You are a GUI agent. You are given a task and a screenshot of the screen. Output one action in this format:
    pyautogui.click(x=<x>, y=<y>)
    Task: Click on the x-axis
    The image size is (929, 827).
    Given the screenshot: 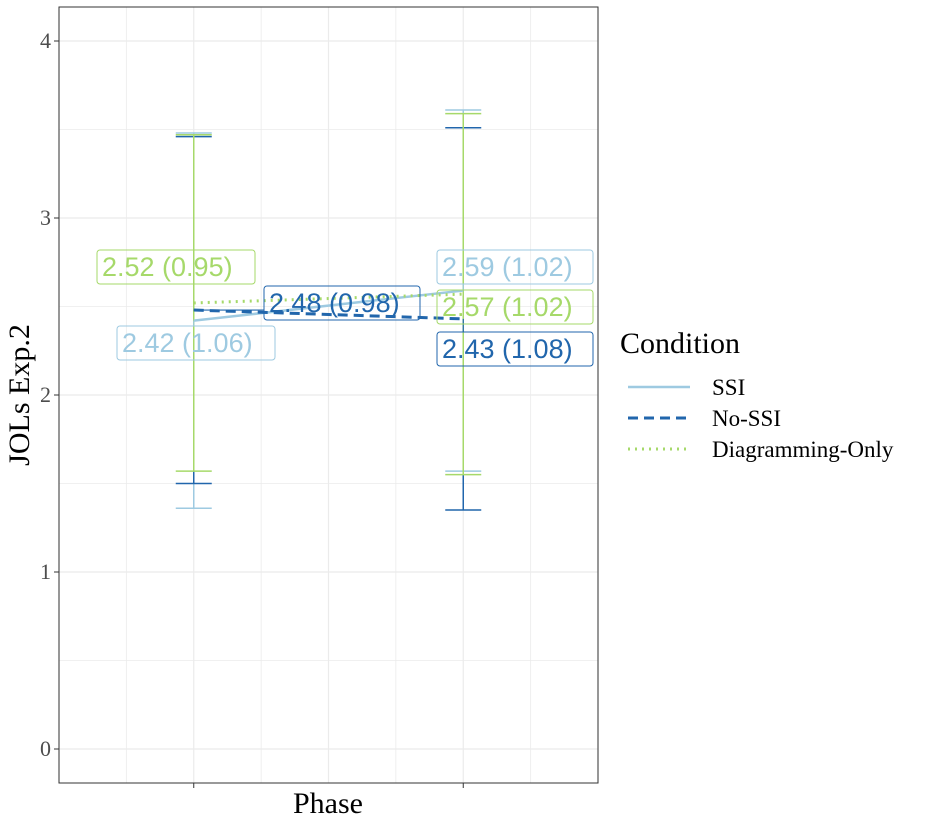 What is the action you would take?
    pyautogui.click(x=328, y=785)
    